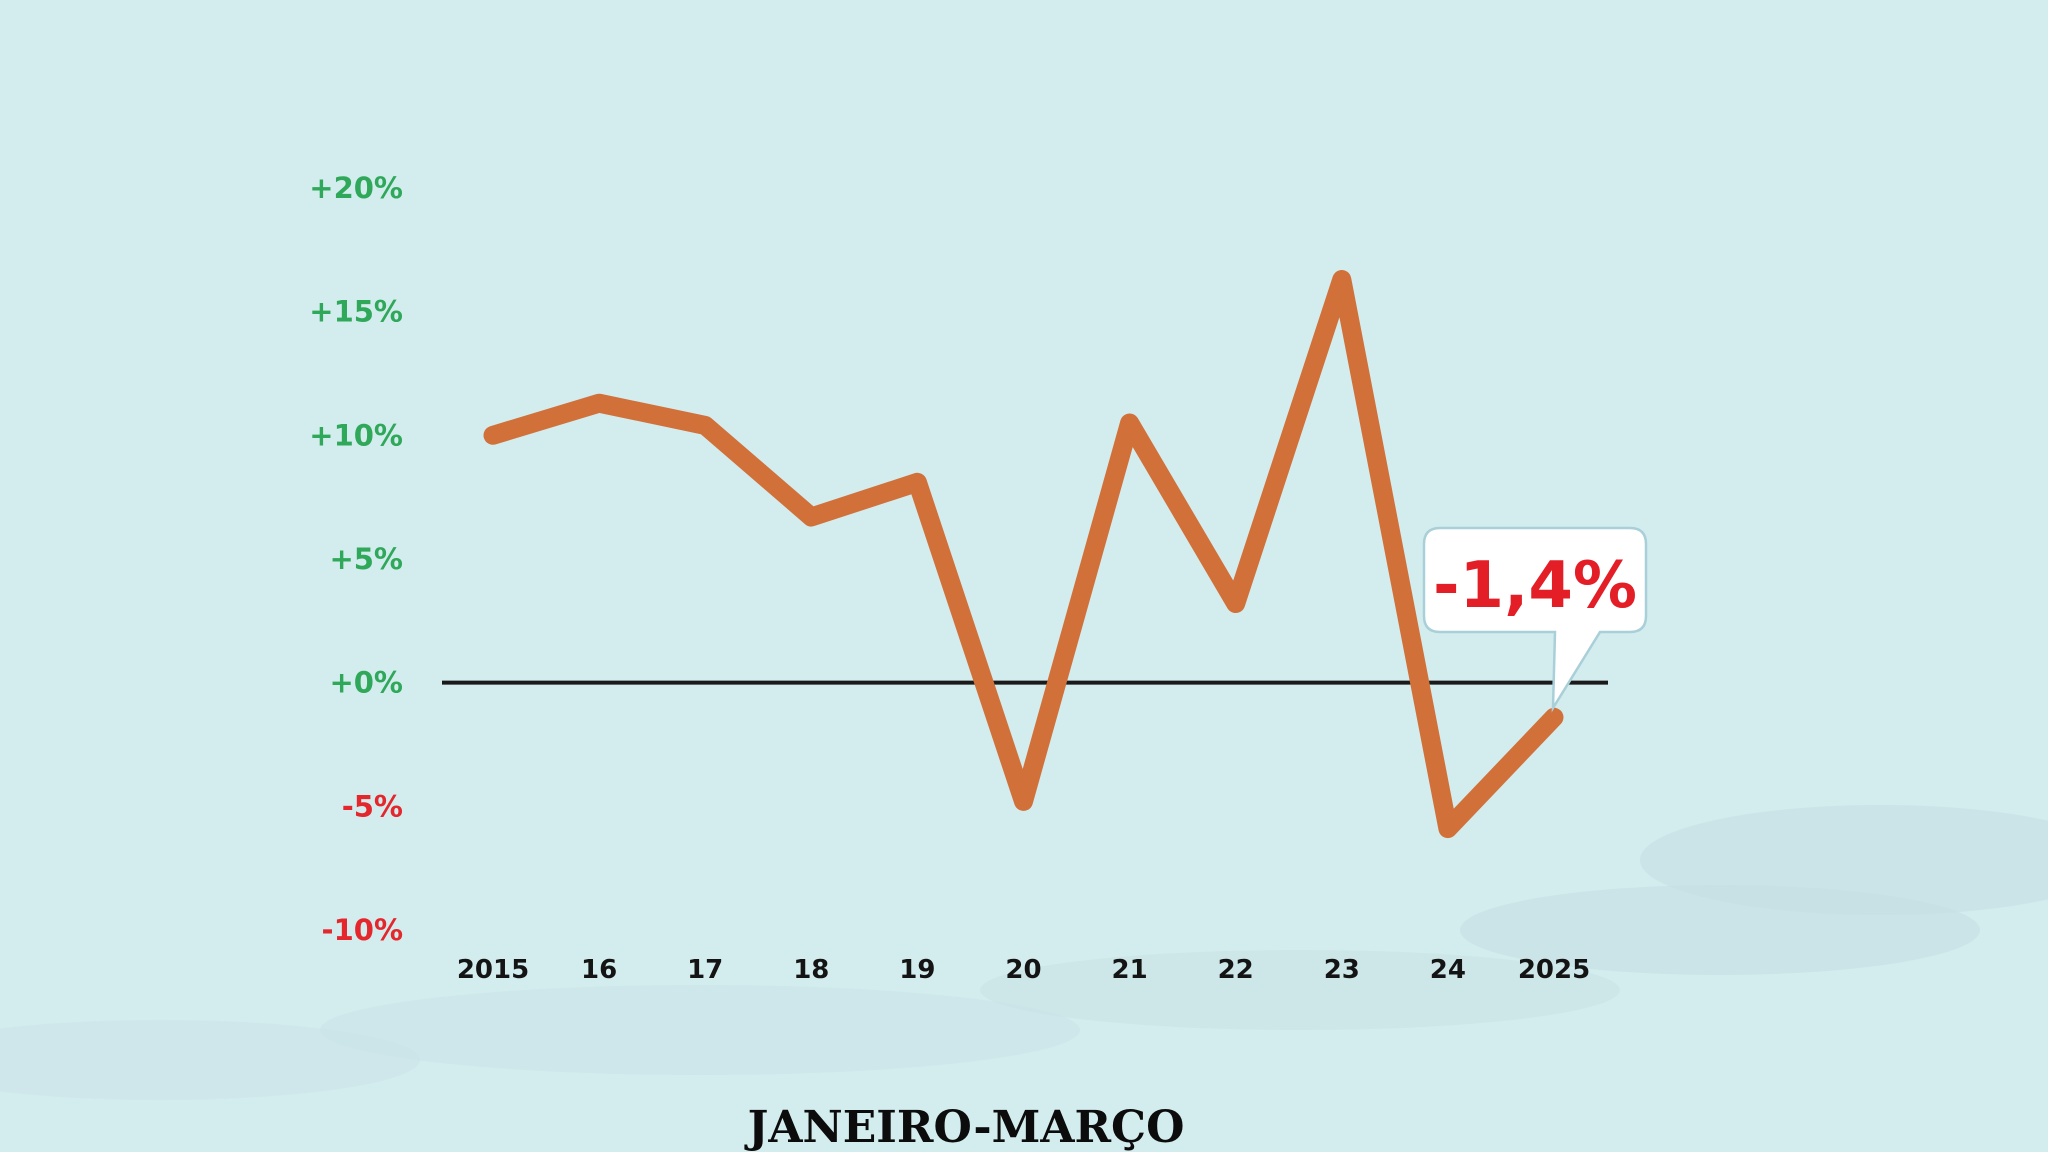  Describe the element at coordinates (1342, 970) in the screenshot. I see `x-tick-label: 23` at that location.